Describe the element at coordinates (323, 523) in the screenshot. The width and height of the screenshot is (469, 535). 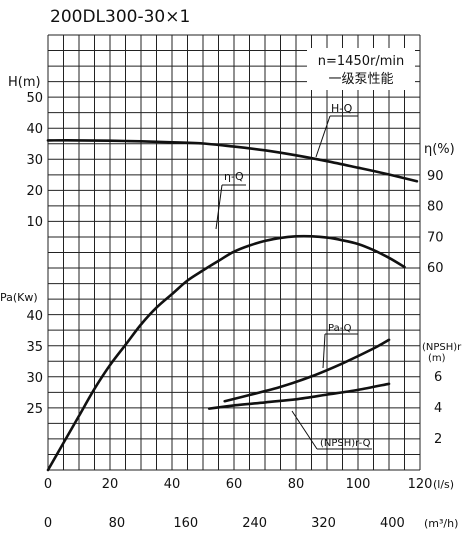
I see `x-m3h-tick: 320` at that location.